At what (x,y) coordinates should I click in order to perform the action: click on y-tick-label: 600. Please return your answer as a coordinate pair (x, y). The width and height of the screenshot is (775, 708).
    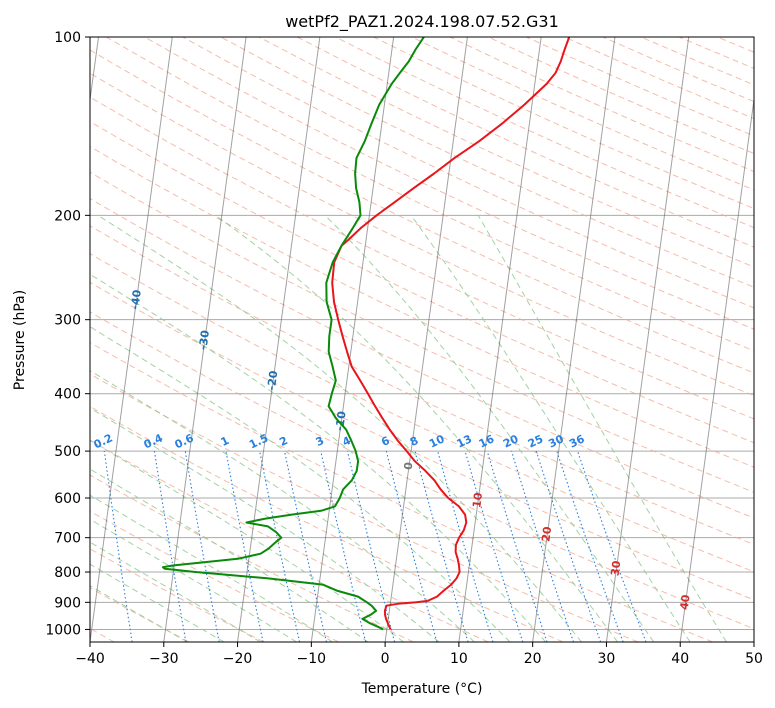
    Looking at the image, I should click on (67, 499).